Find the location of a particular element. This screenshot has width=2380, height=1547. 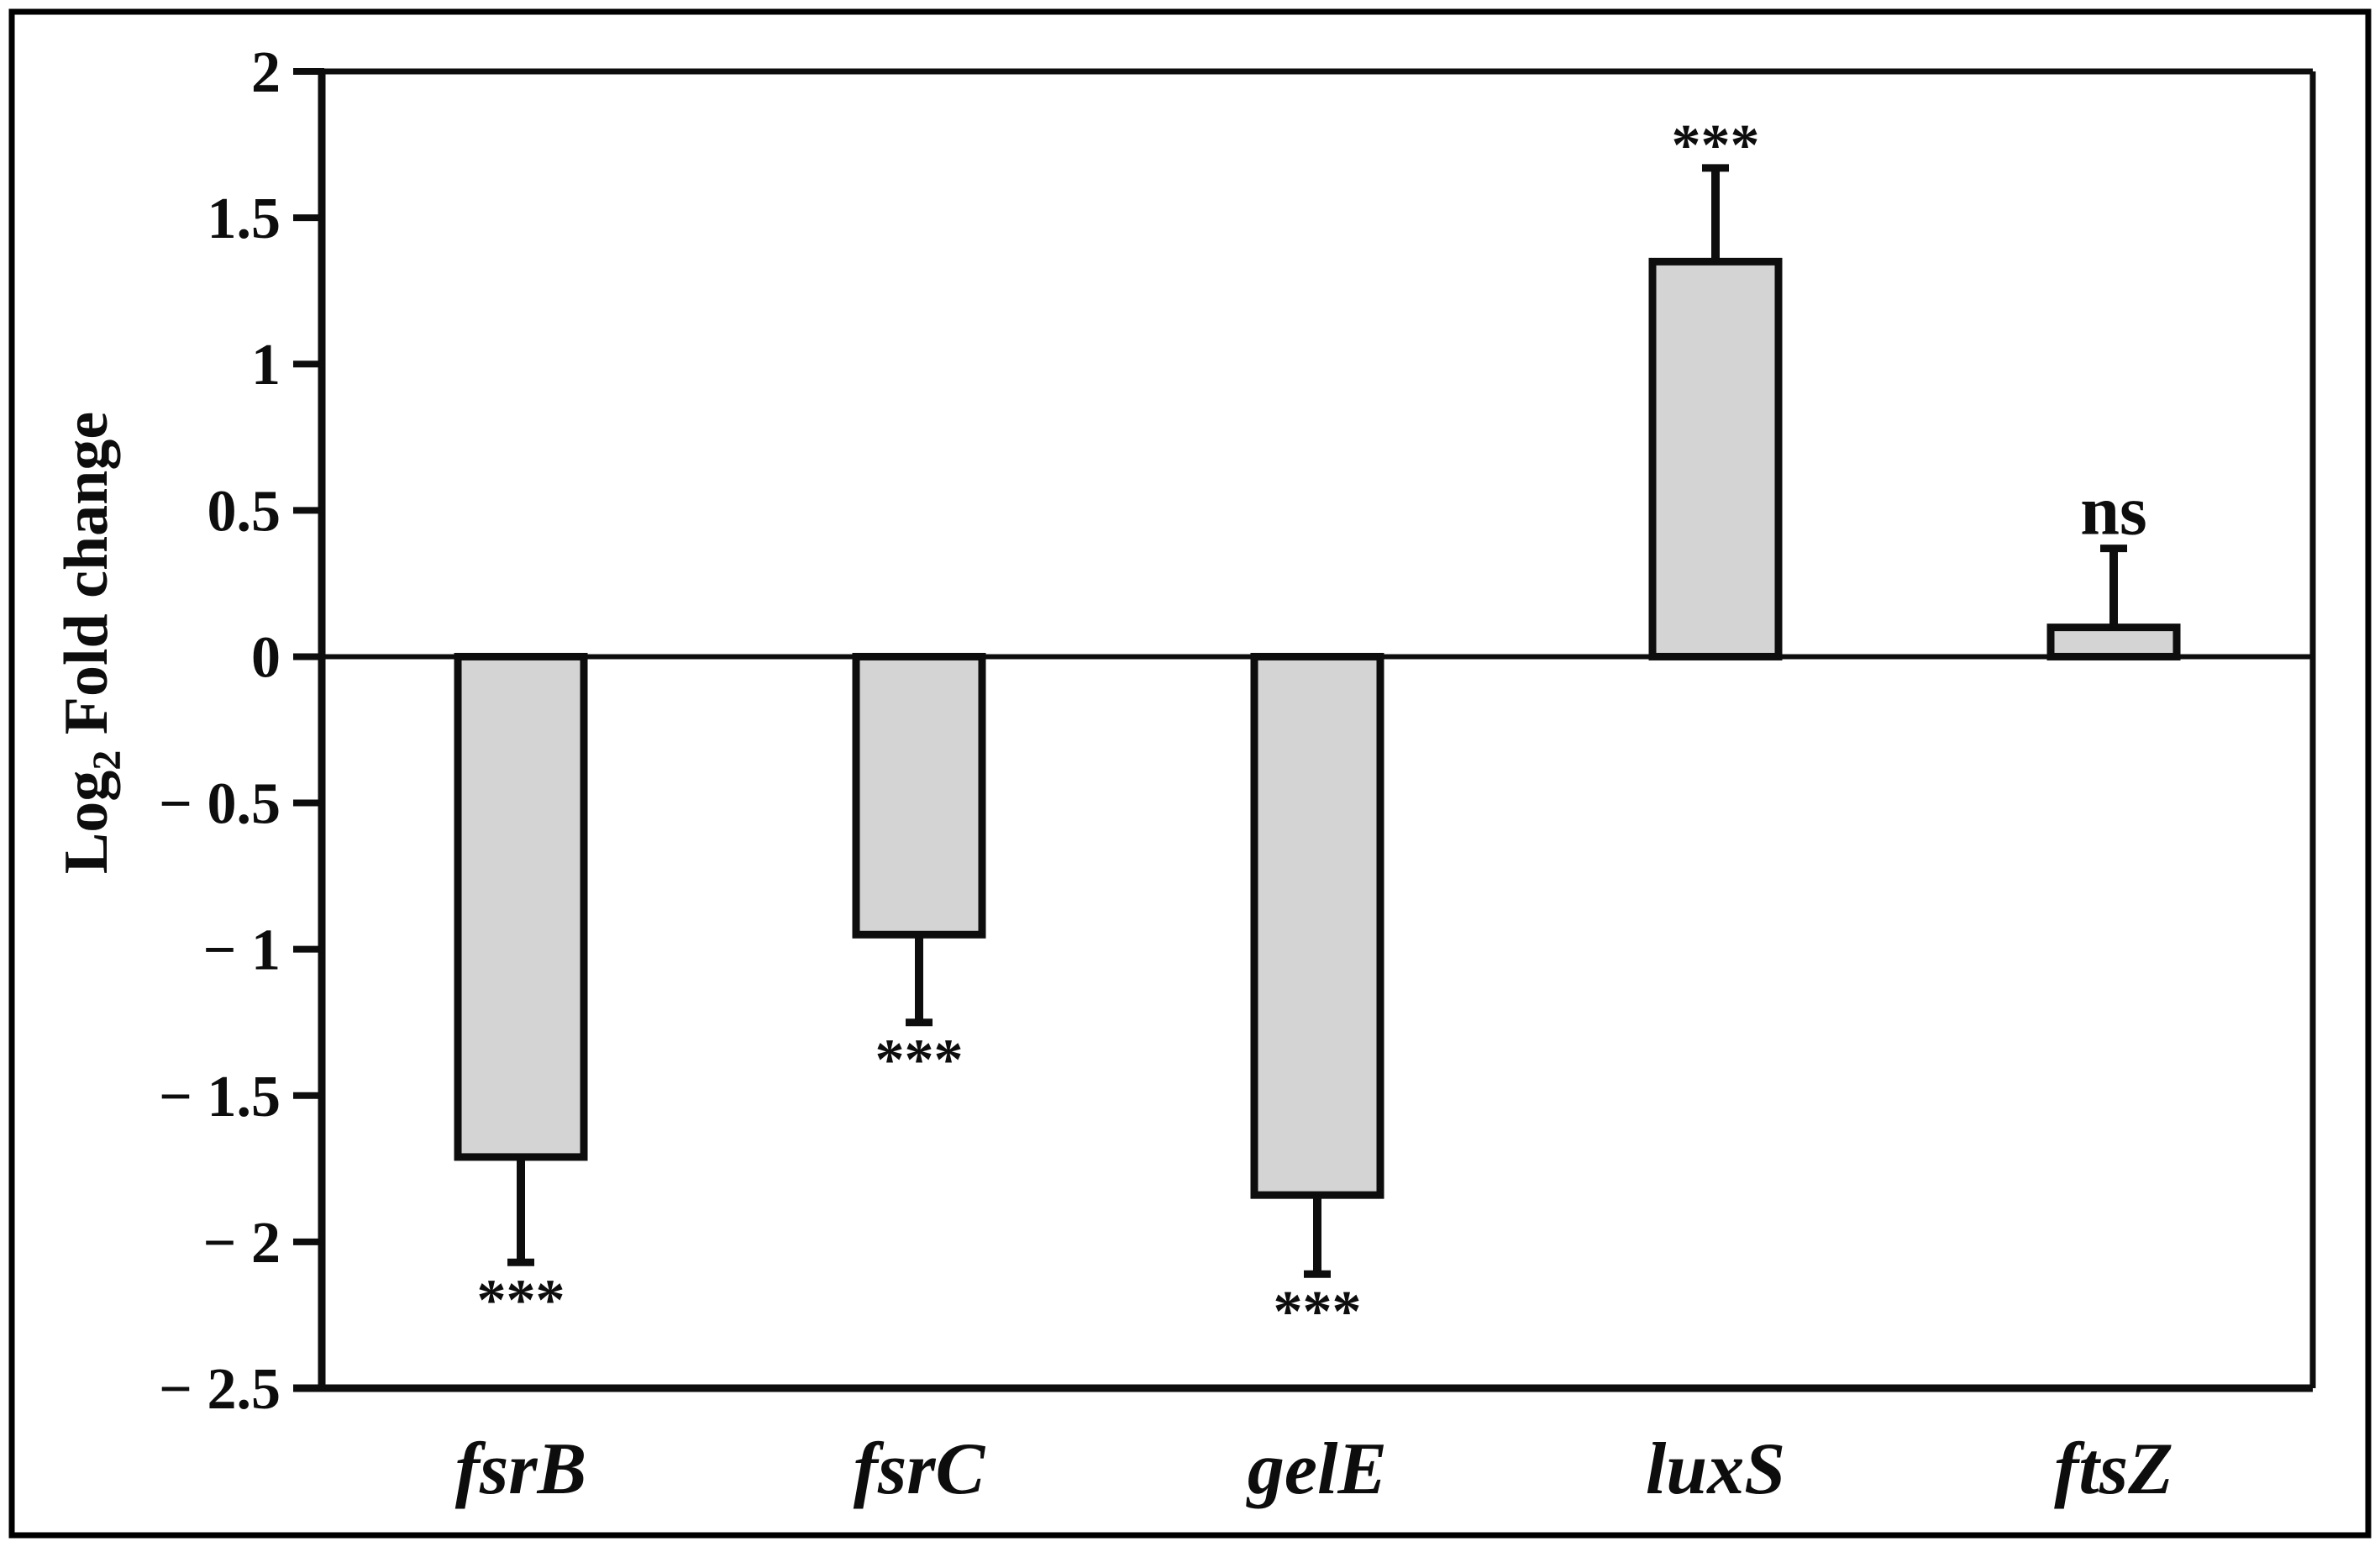

y-tick-label-1: 1 is located at coordinates (266, 365).